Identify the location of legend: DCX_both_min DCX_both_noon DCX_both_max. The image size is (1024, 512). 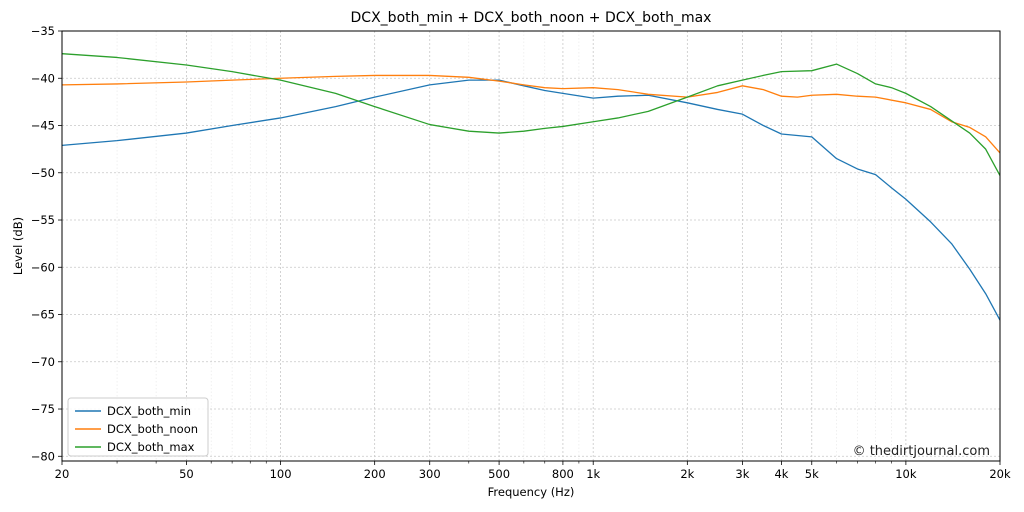
(138, 427).